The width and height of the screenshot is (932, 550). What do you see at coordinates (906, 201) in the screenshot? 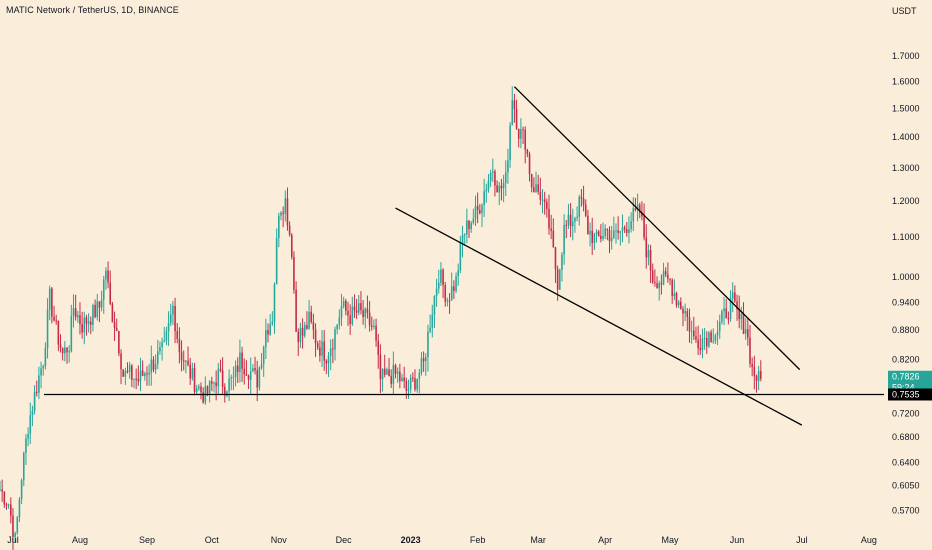
I see `y-tick-label: 1.2000` at bounding box center [906, 201].